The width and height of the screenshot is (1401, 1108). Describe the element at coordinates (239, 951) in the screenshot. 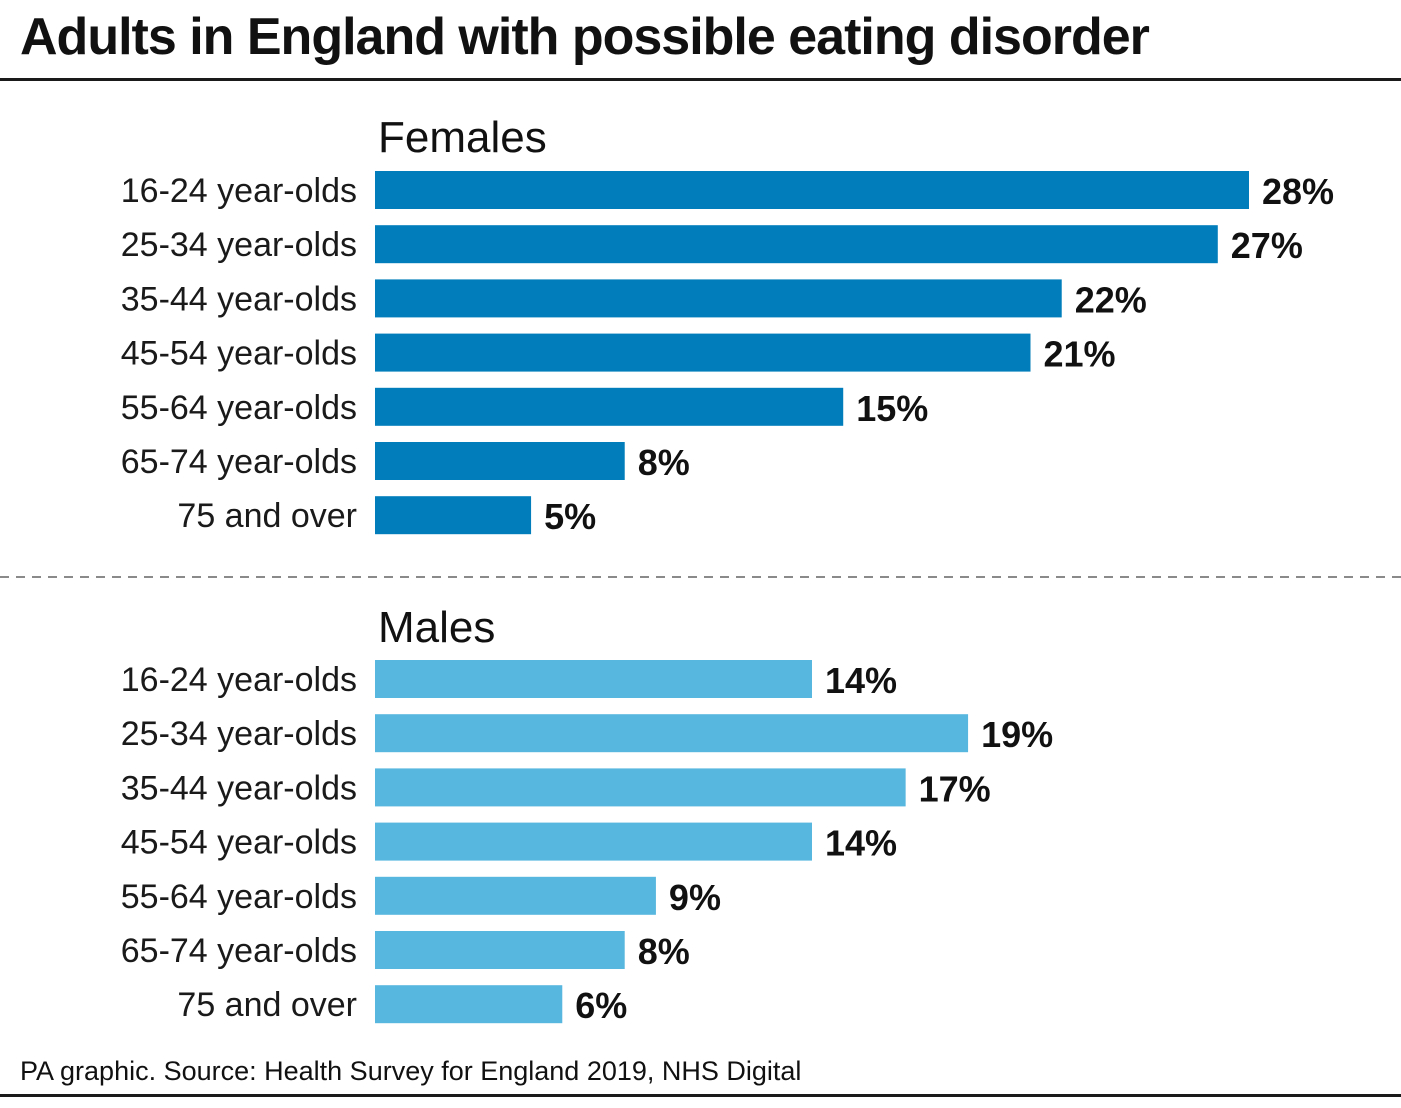

I see `males-category-label: 65-74 year-olds` at that location.